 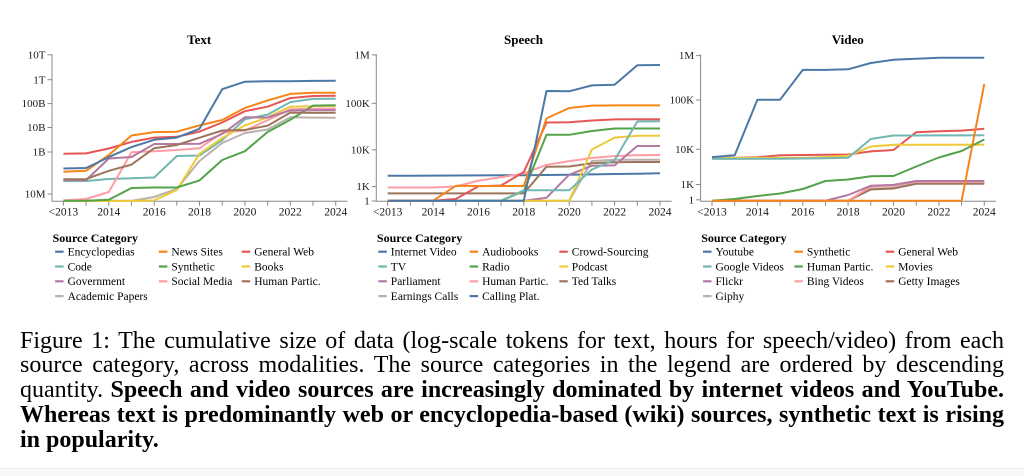 I want to click on svg-text: 10T, so click(x=37, y=55).